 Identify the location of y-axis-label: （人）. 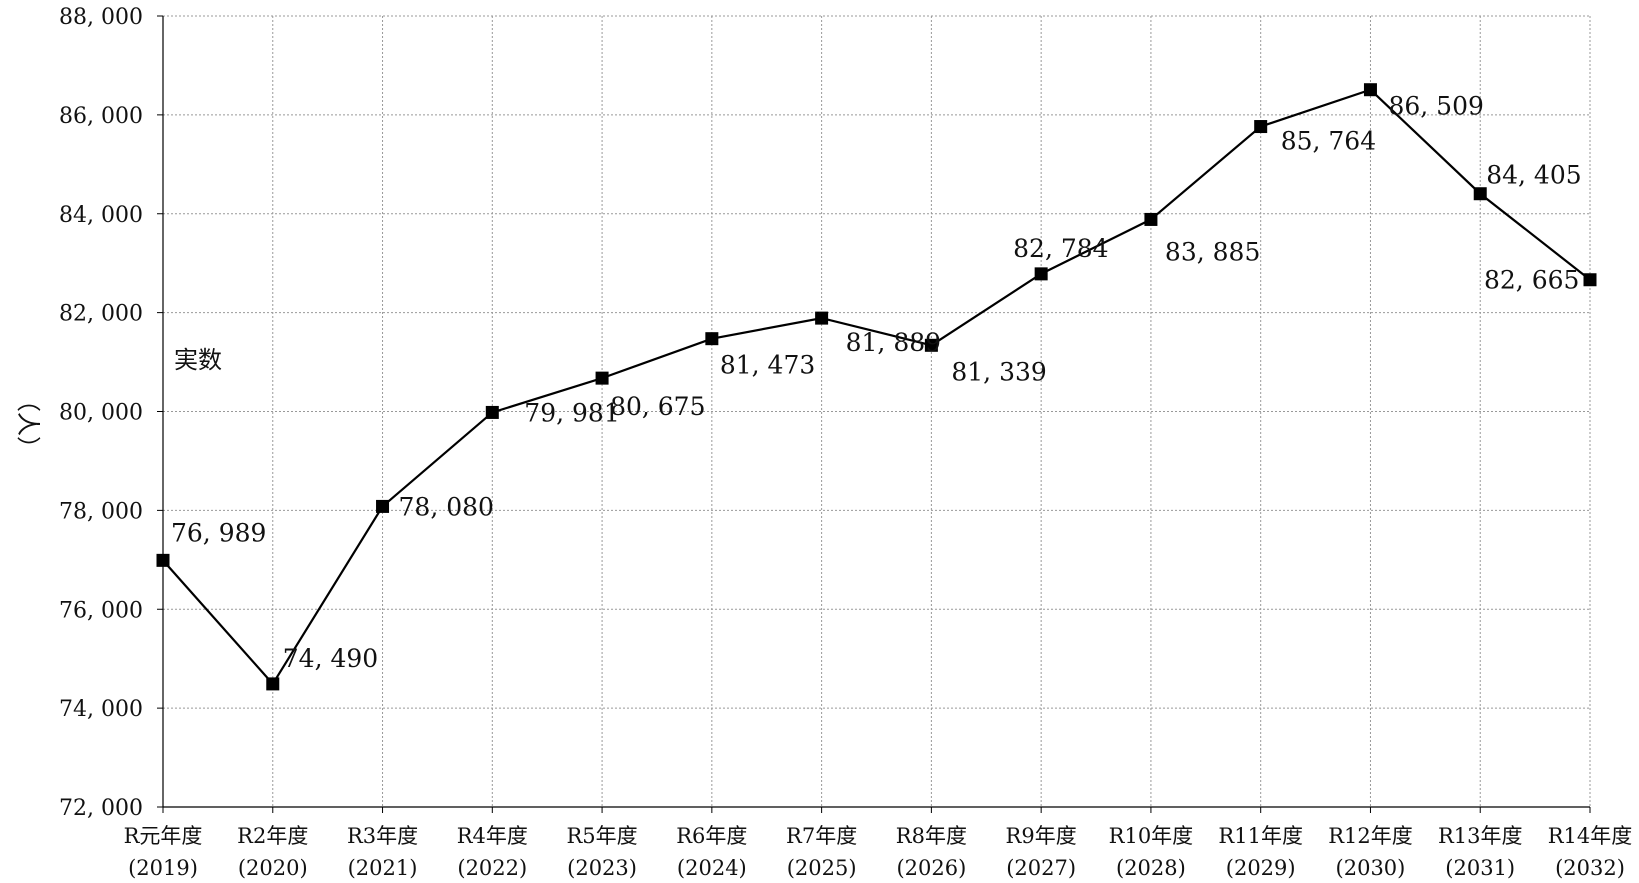
(28, 424).